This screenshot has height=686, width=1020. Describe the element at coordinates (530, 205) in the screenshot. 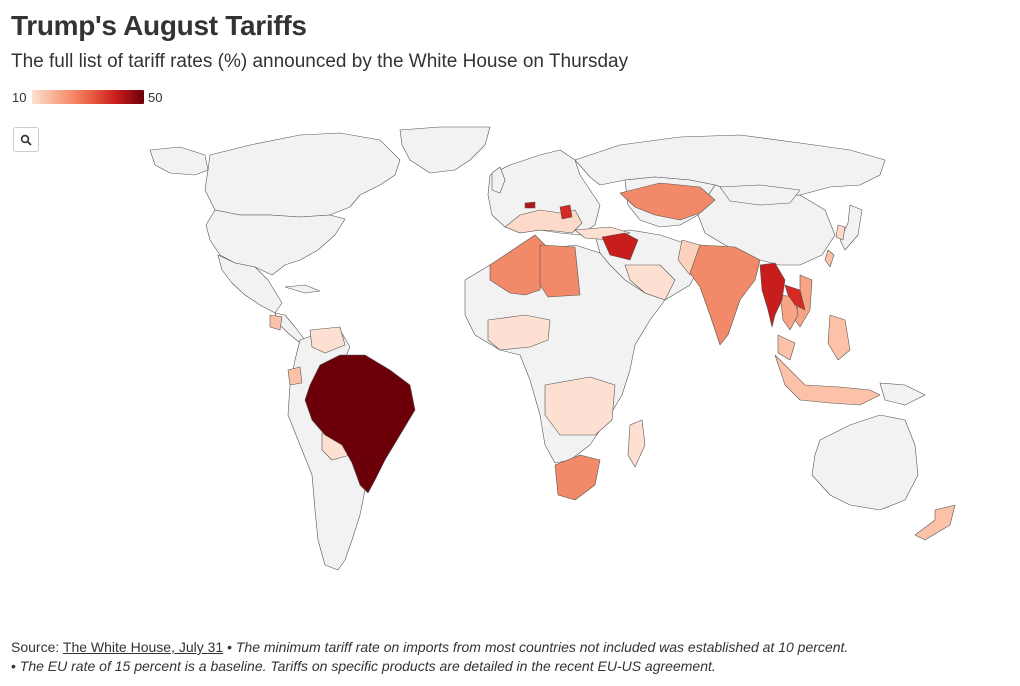

I see `country-switzerland` at that location.